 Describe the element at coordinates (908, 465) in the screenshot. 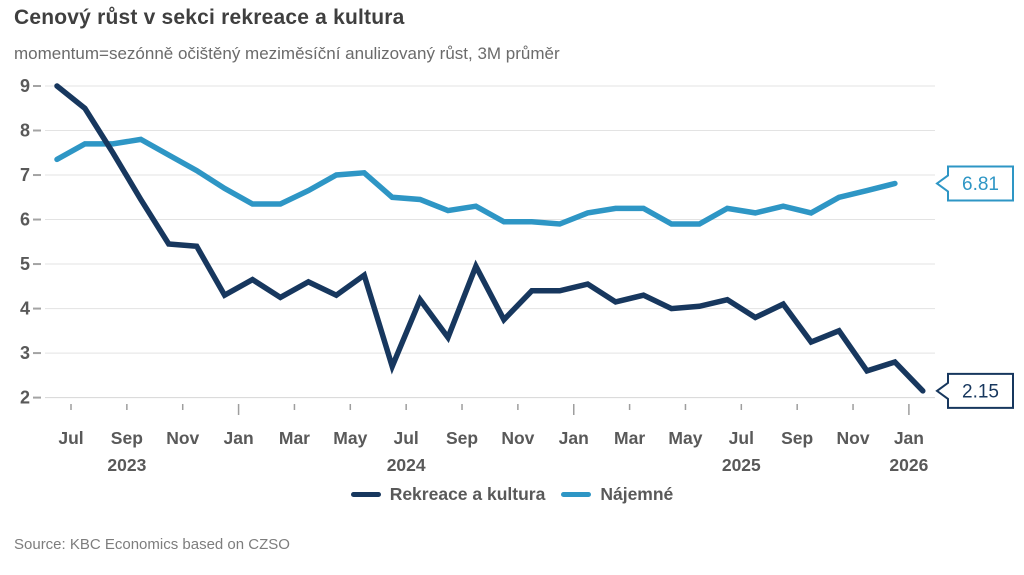

I see `x-axis-year-label: 2026` at that location.